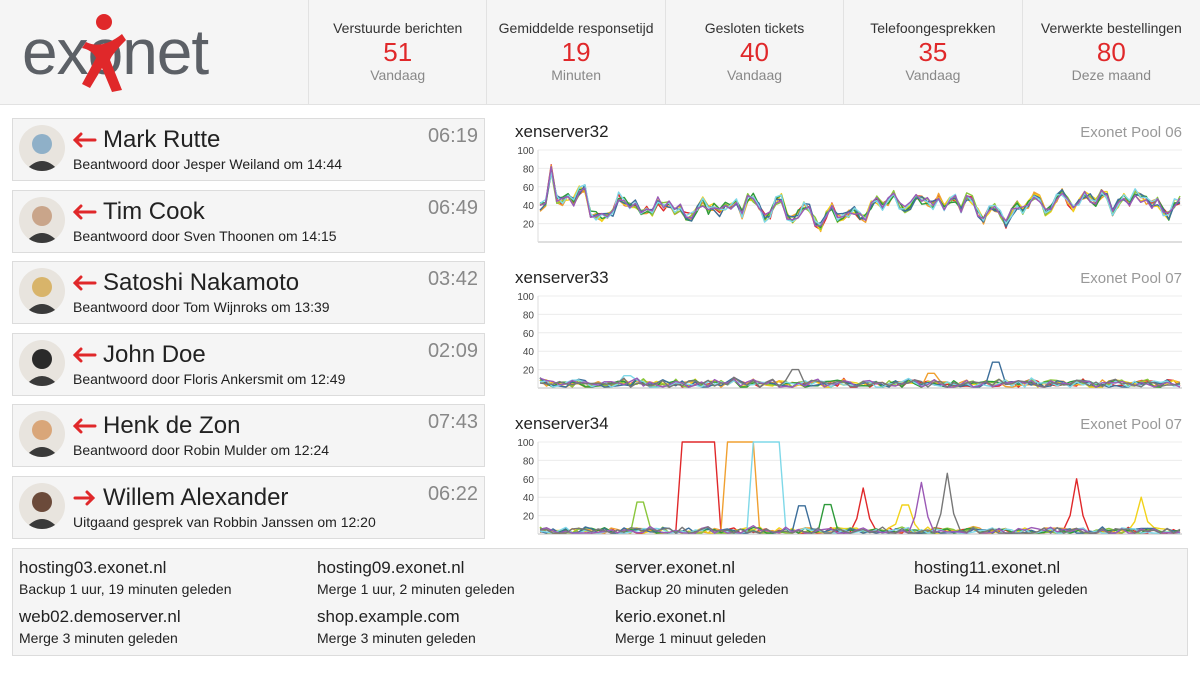 Image resolution: width=1200 pixels, height=674 pixels. Describe the element at coordinates (452, 207) in the screenshot. I see `call-duration: 06:49` at that location.